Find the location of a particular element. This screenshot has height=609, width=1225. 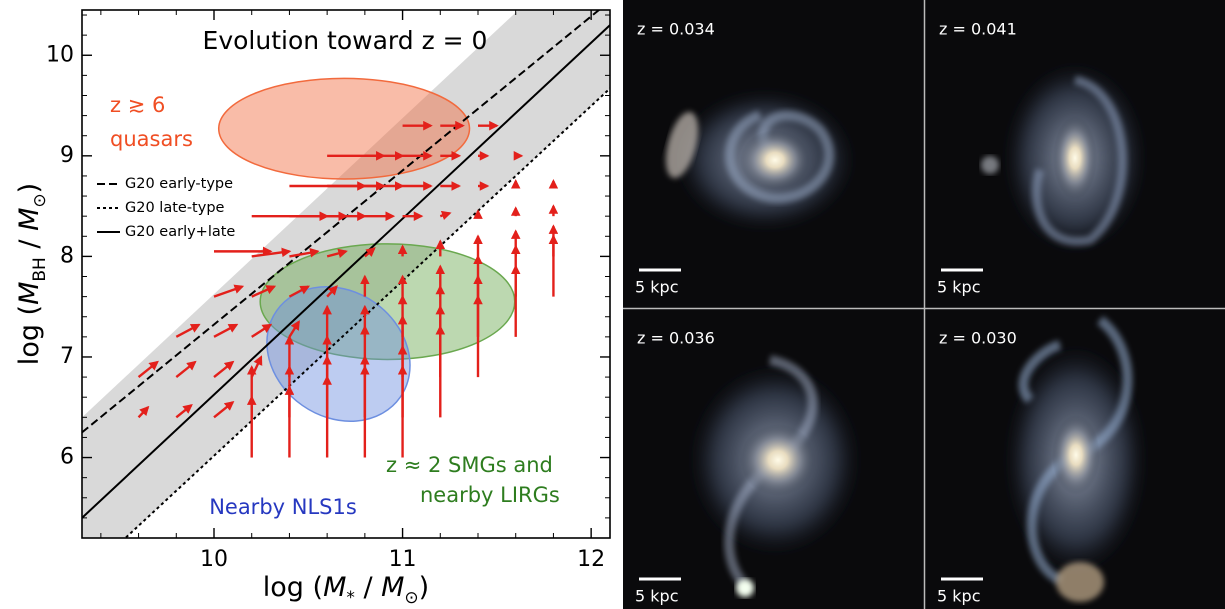

redshift-label: z = 0.041 is located at coordinates (978, 29).